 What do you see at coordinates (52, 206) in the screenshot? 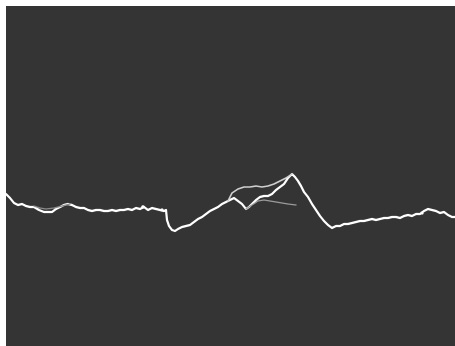
I see `left-faint-trace` at bounding box center [52, 206].